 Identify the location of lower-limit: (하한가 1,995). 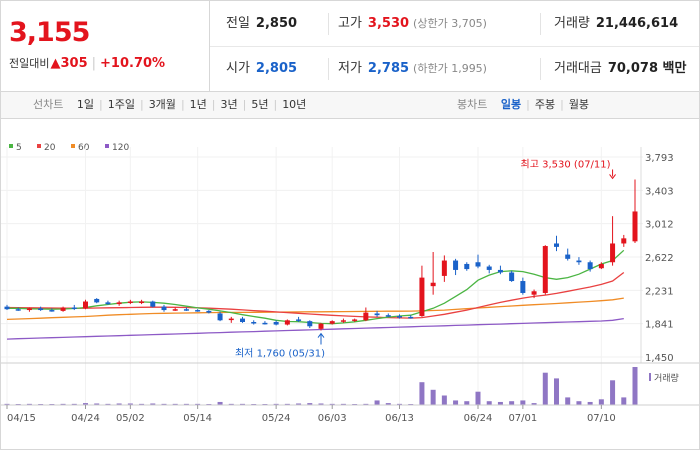
(450, 68).